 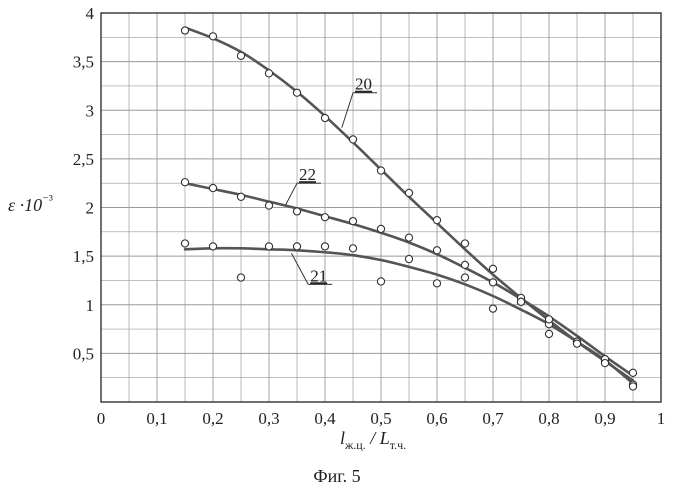 What do you see at coordinates (268, 418) in the screenshot?
I see `x-tick-label: 0,3` at bounding box center [268, 418].